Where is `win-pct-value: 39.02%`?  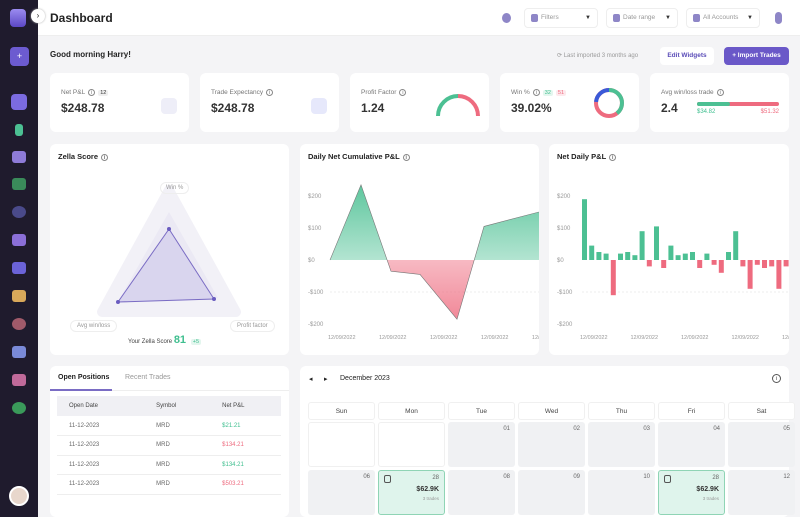 win-pct-value: 39.02% is located at coordinates (531, 108).